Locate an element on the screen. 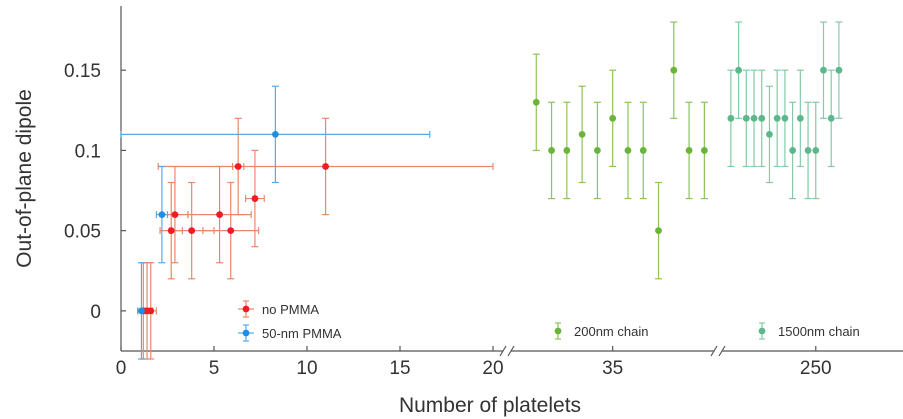 This screenshot has height=419, width=903. legend-label: no PMMA is located at coordinates (290, 309).